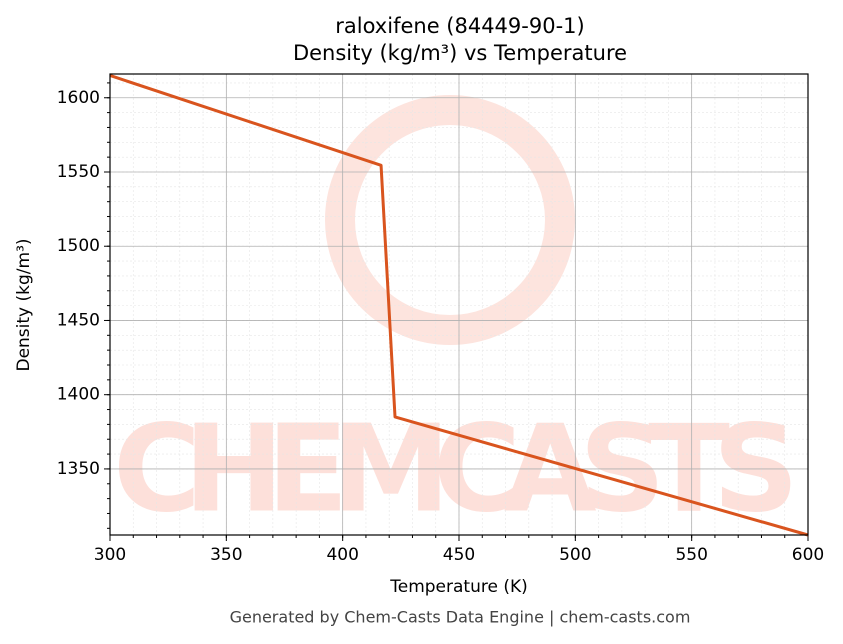  What do you see at coordinates (458, 587) in the screenshot?
I see `x-axis-label: Temperature (K)` at bounding box center [458, 587].